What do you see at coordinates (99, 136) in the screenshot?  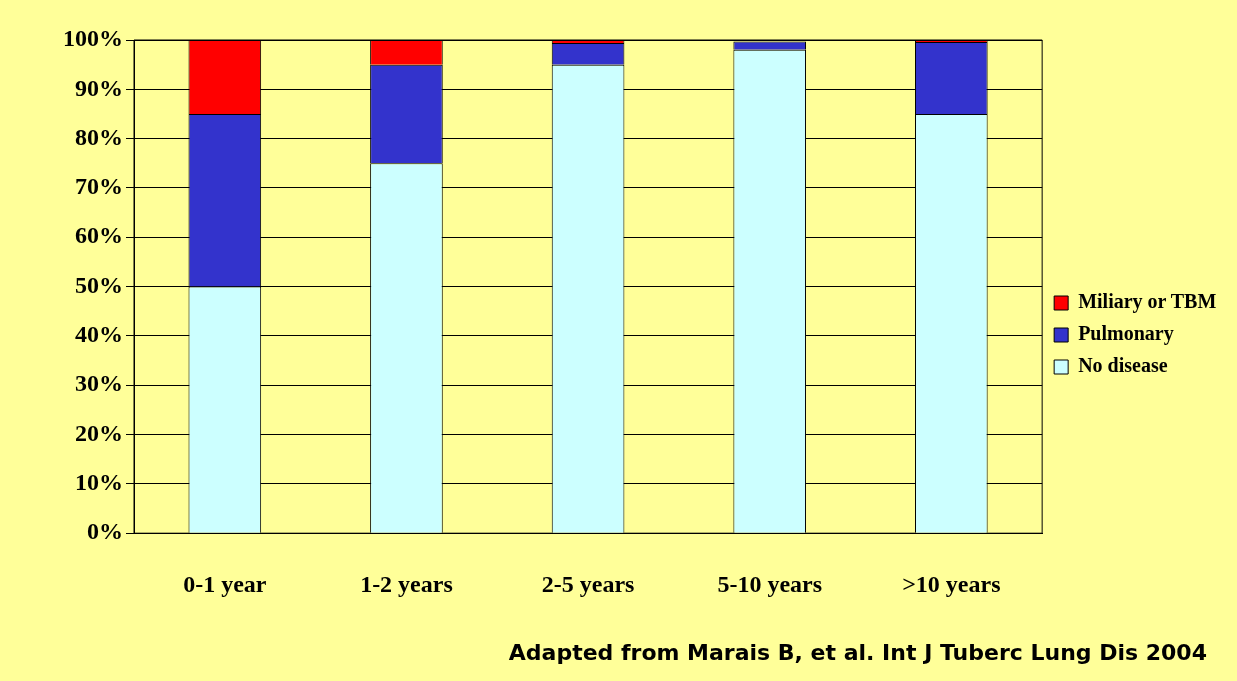 I see `y-tick-label: 80%` at bounding box center [99, 136].